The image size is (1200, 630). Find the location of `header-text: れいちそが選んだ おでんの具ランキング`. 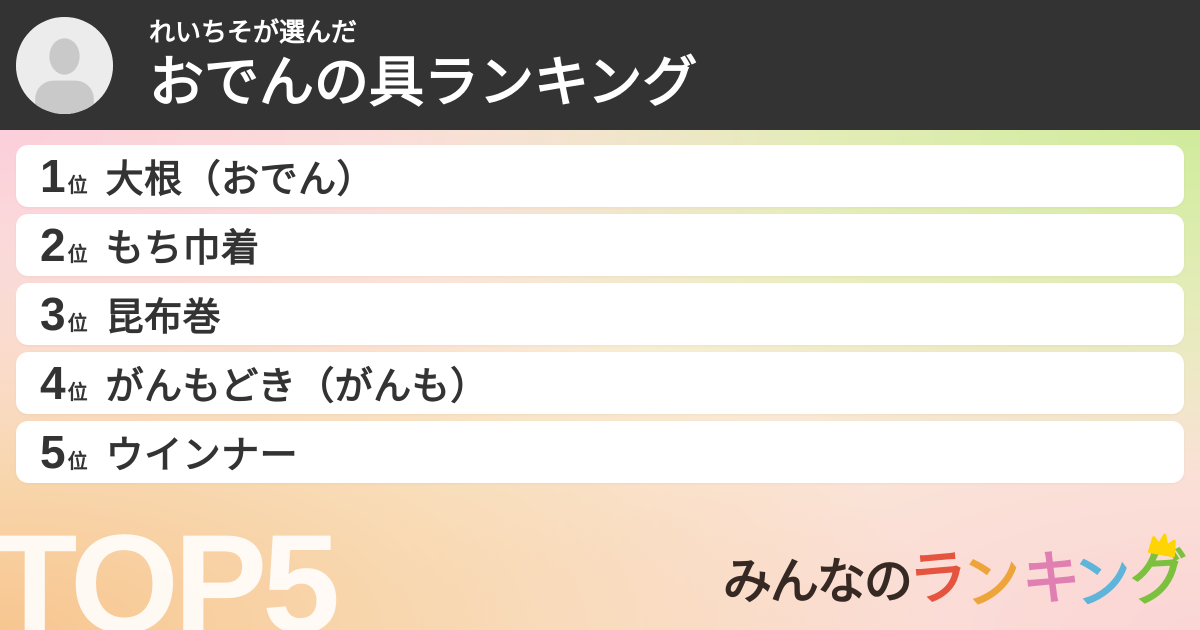

header-text: れいちそが選んだ おでんの具ランキング is located at coordinates (423, 65).